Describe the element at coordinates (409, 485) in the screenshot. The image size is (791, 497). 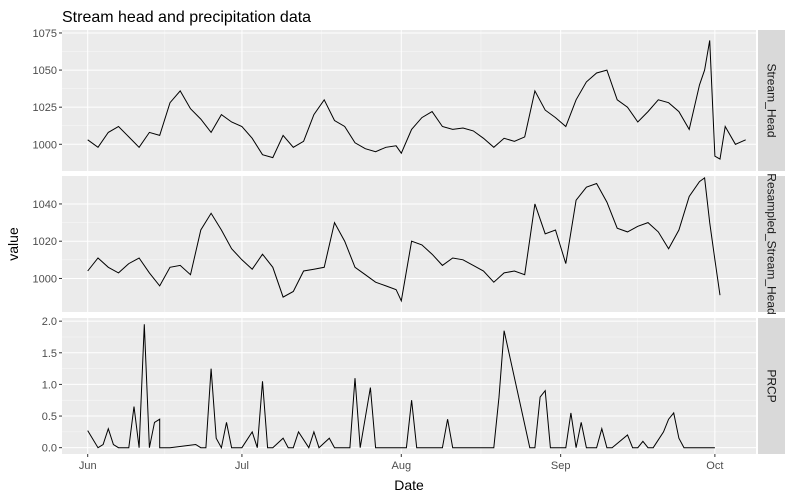
I see `x-axis-title: Date` at that location.